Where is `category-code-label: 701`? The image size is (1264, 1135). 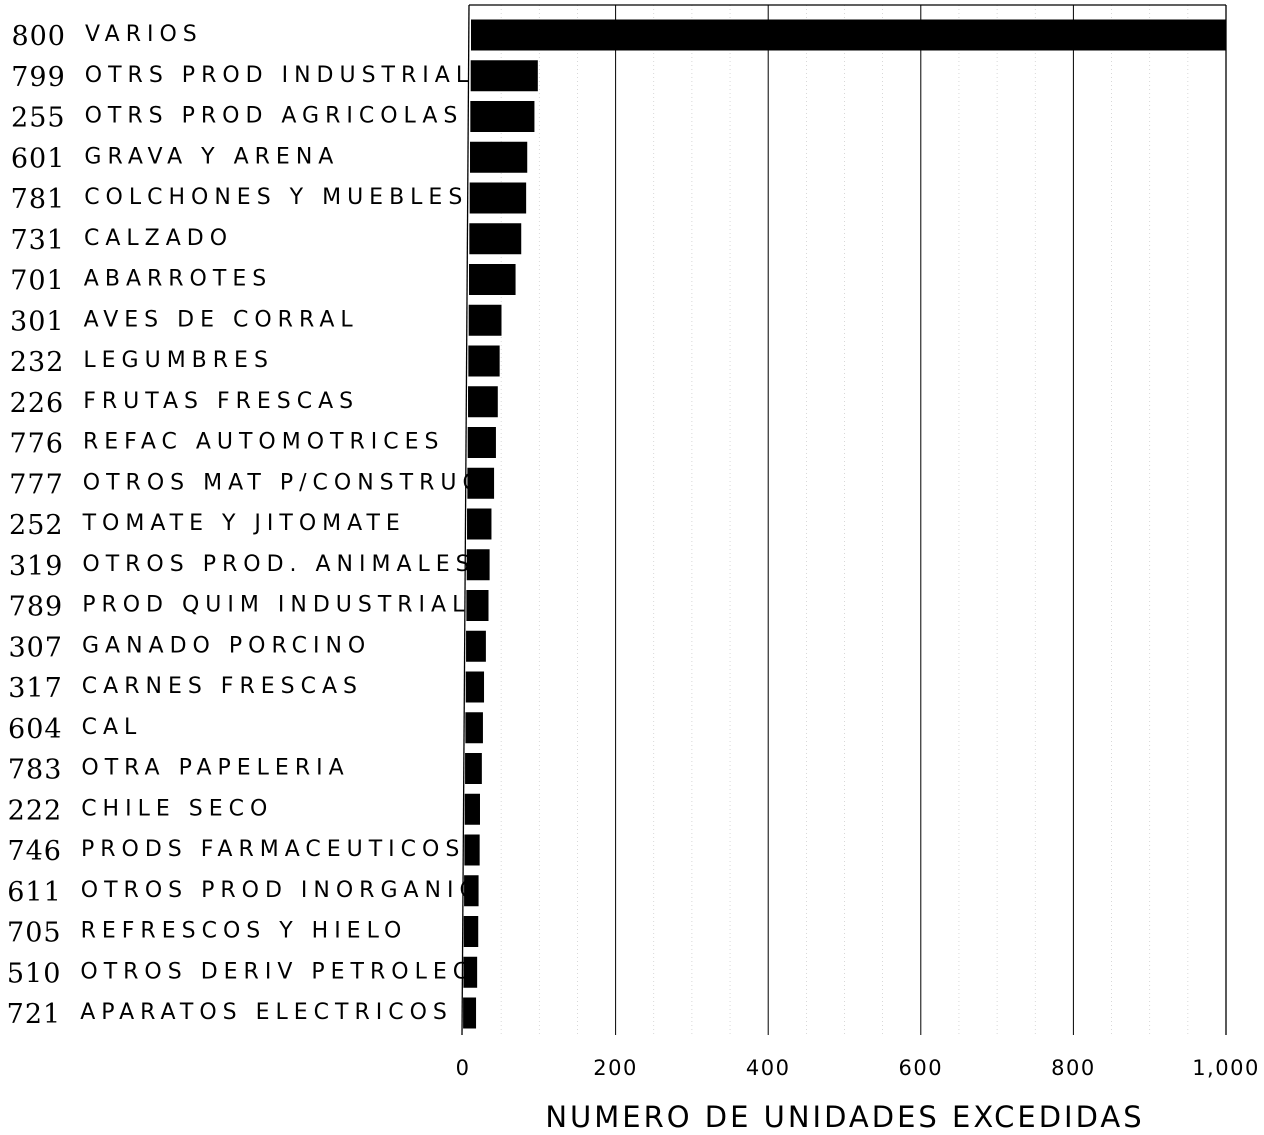 category-code-label: 701 is located at coordinates (37, 281).